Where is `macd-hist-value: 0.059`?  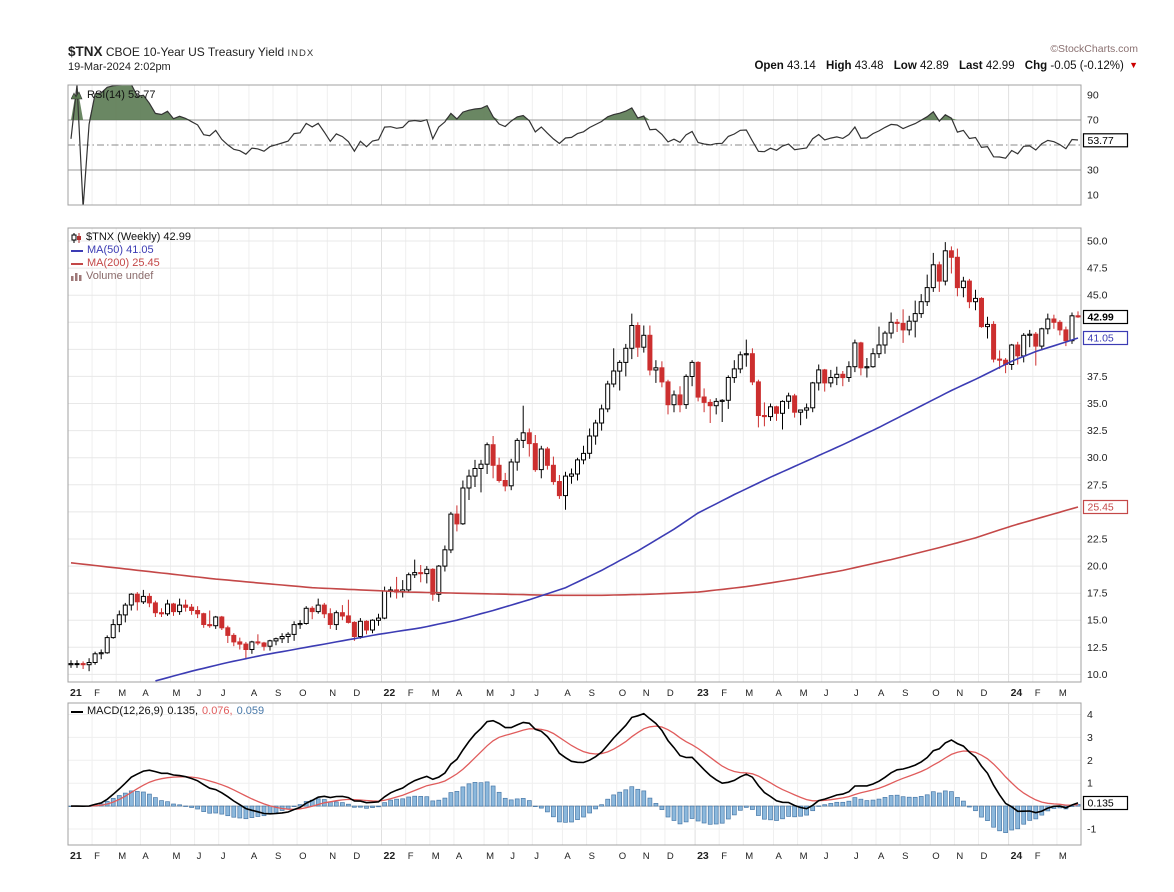 macd-hist-value: 0.059 is located at coordinates (250, 711).